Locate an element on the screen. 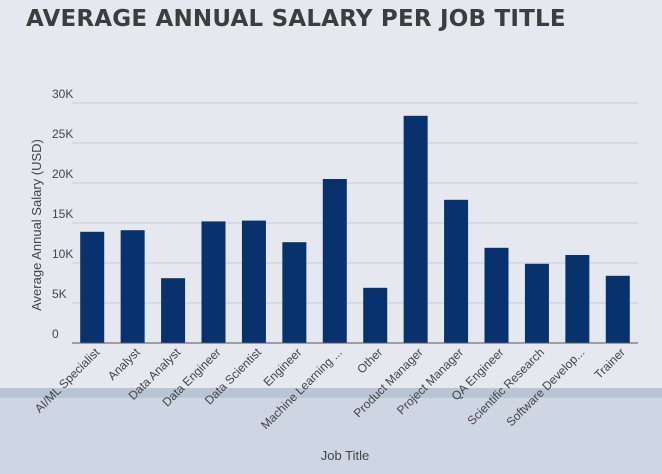 Image resolution: width=662 pixels, height=474 pixels. y-tick-labels: 0 5K 10K 15K 20K 25K 30K is located at coordinates (62, 214).